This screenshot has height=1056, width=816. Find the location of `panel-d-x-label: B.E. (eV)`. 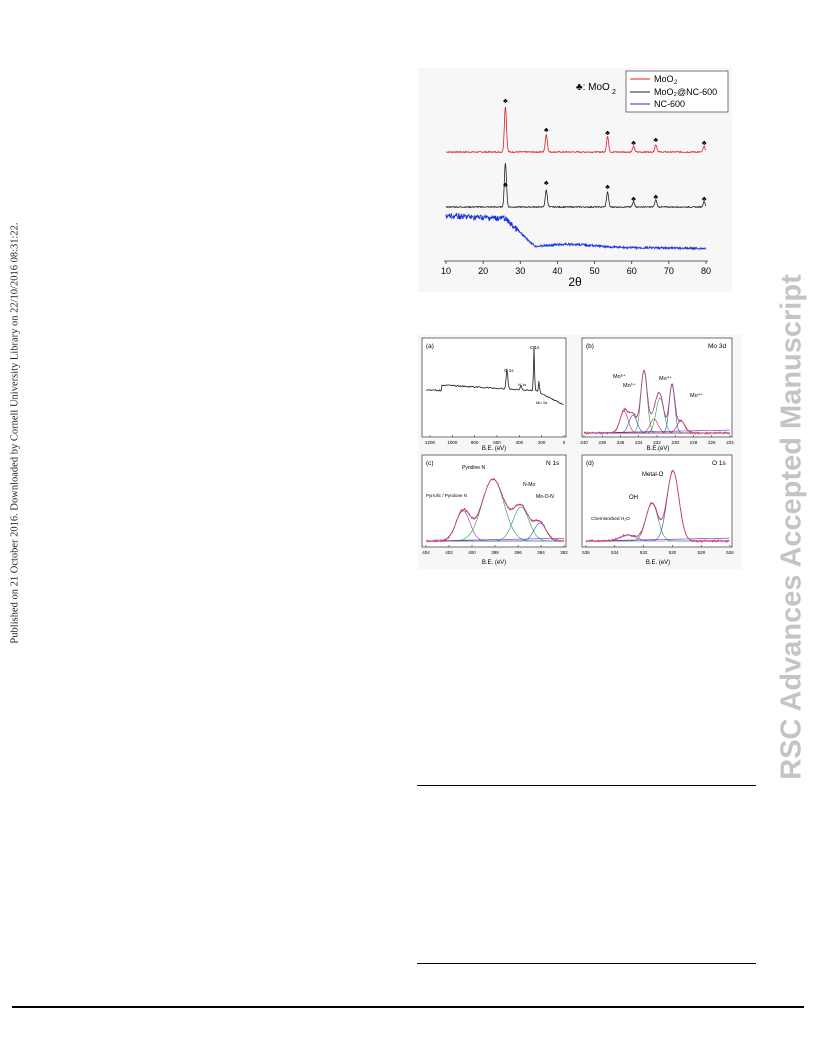

panel-d-x-label: B.E. (eV) is located at coordinates (658, 563).